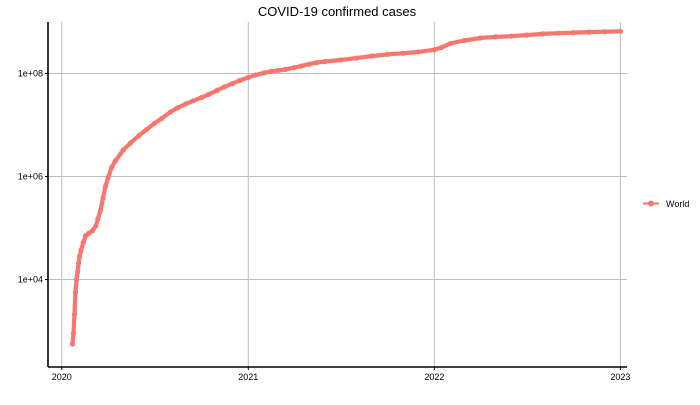 This screenshot has height=405, width=700. Describe the element at coordinates (337, 11) in the screenshot. I see `chart-title: COVID-19 confirmed cases` at that location.